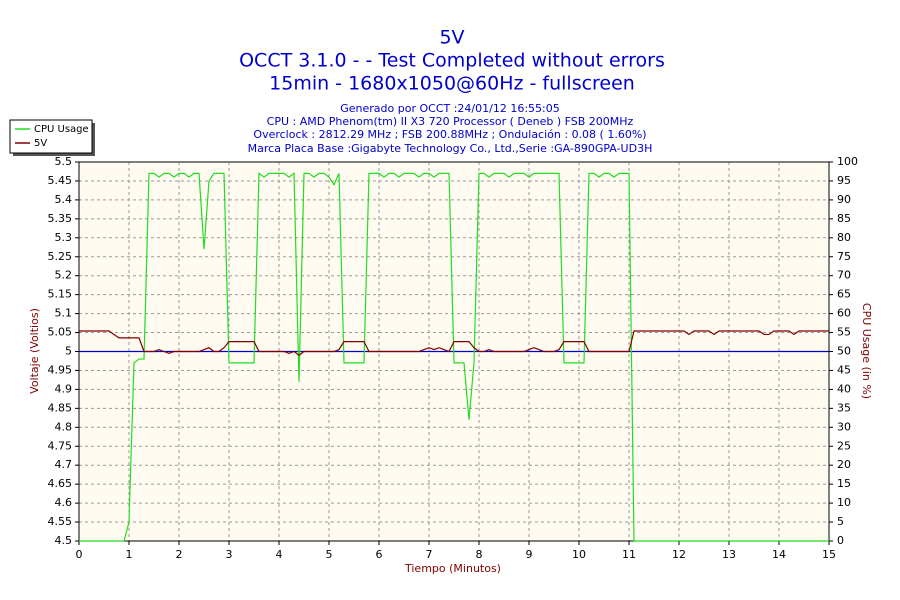 The image size is (900, 600). Describe the element at coordinates (129, 554) in the screenshot. I see `x-tick-label: 1` at that location.